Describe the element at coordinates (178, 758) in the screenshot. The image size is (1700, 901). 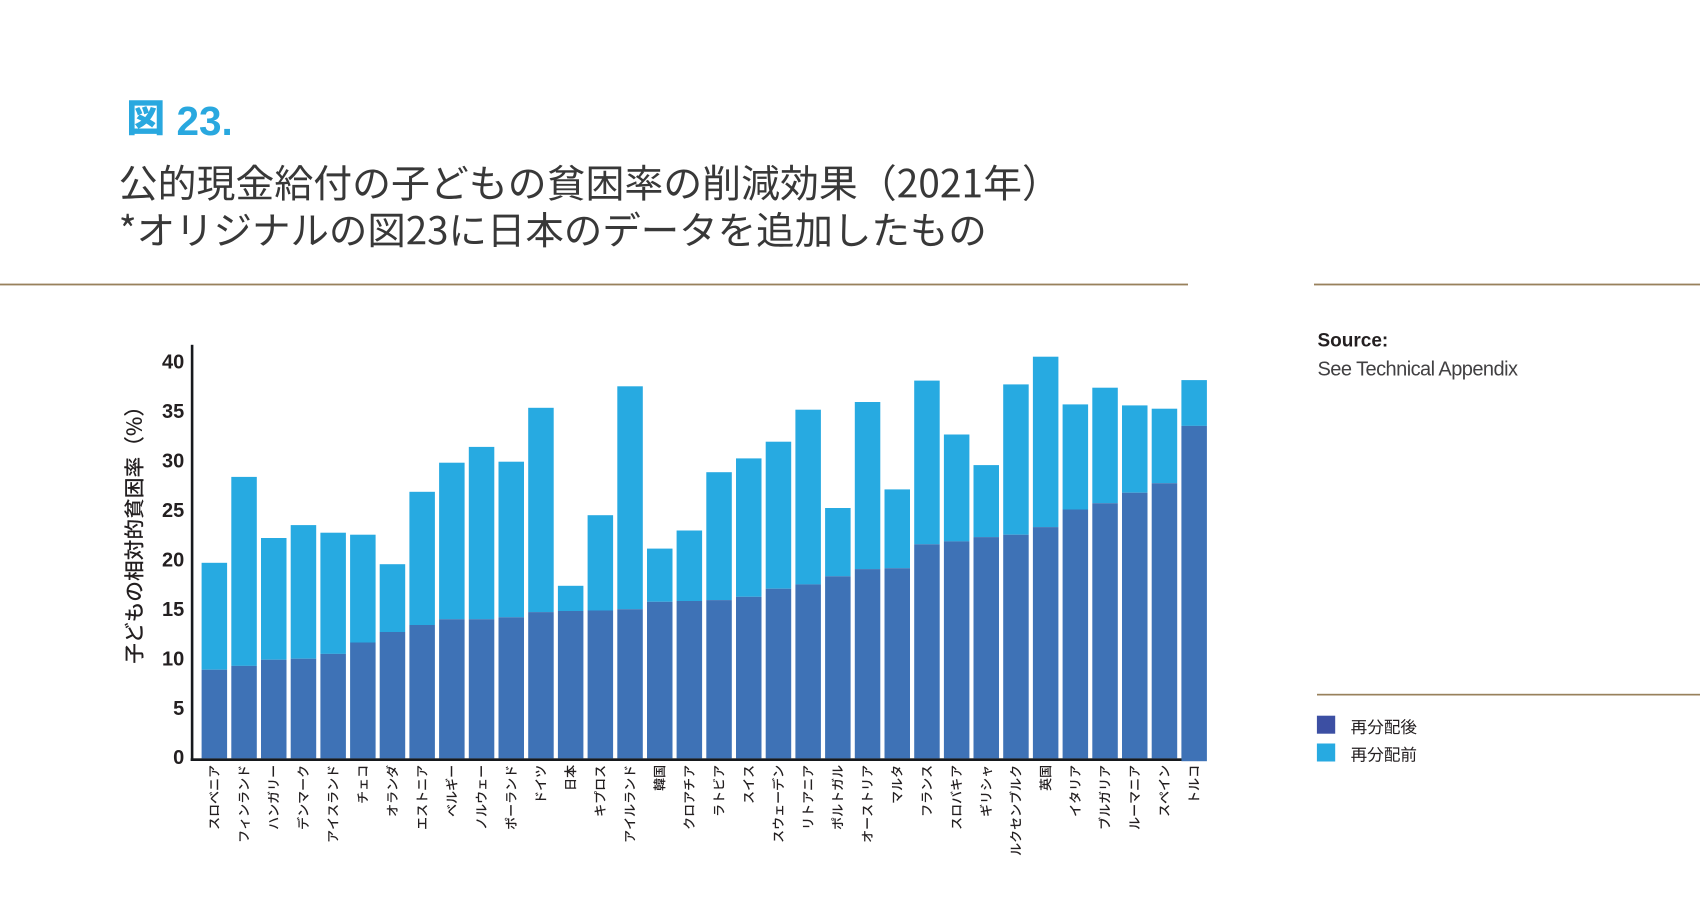
I see `svg-text: 0` at that location.